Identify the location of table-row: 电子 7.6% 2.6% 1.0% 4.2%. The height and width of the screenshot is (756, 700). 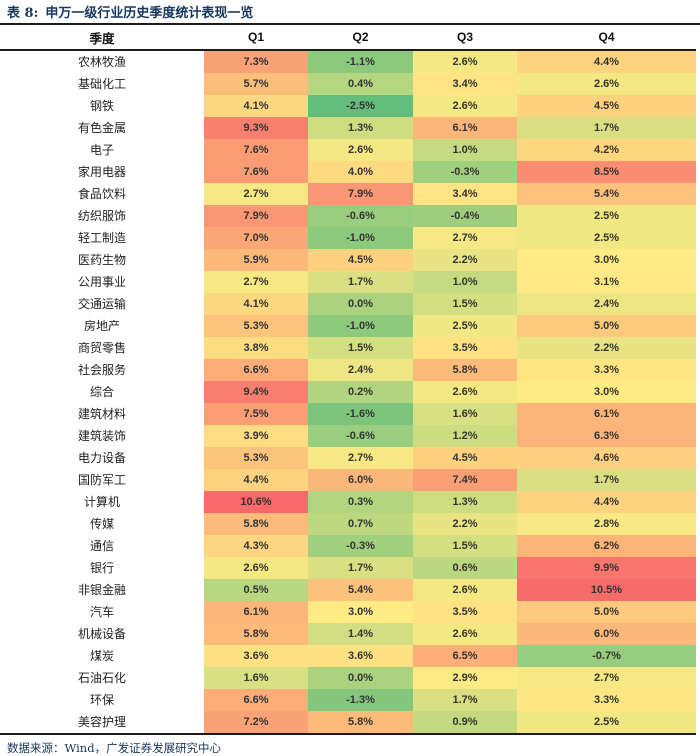
(348, 150).